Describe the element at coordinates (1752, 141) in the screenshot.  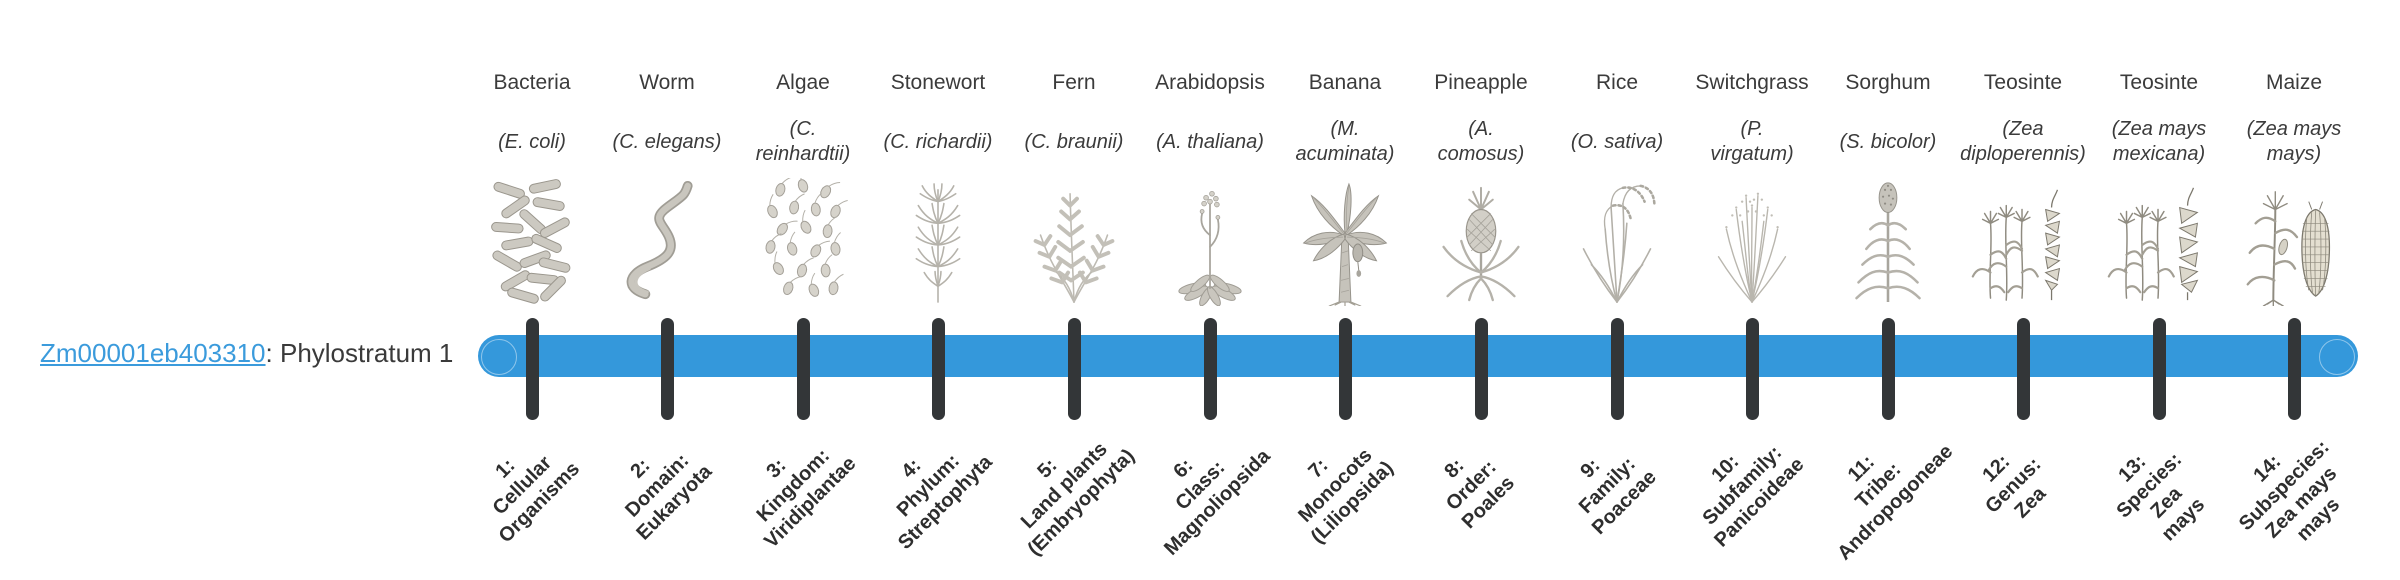
I see `organism-scientific-name: (P. virgatum)` at that location.